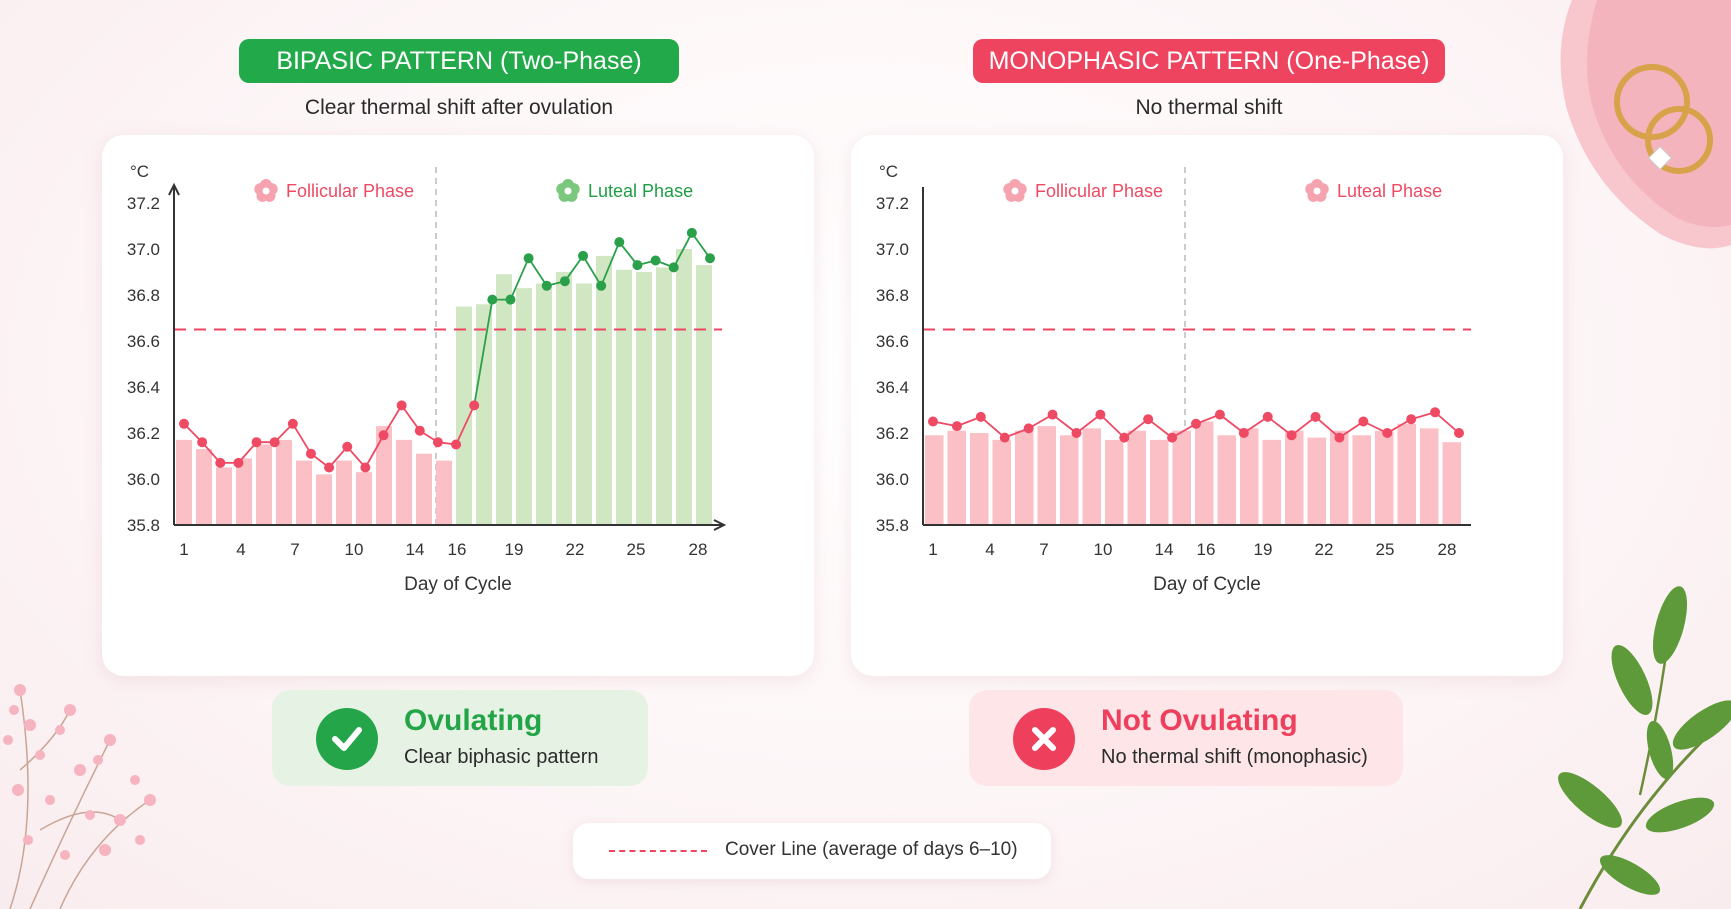  I want to click on cover-line-legend: Cover Line (average of days 6–10), so click(812, 851).